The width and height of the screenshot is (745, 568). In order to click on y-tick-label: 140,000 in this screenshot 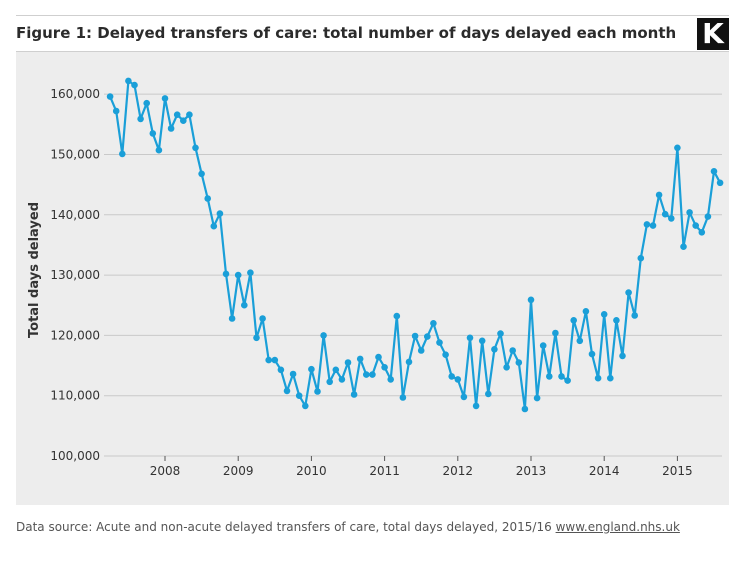, I will do `click(75, 215)`.